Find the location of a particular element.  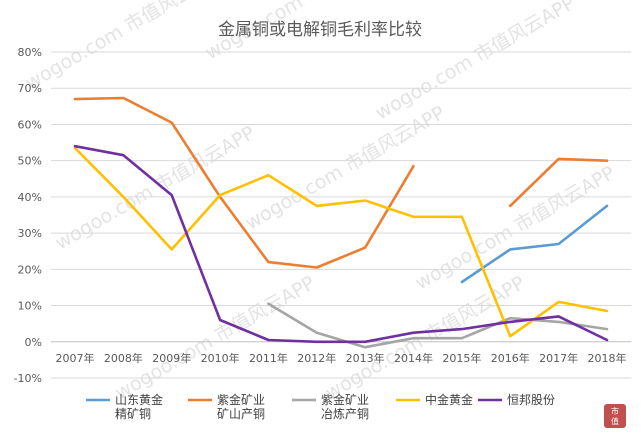

y-tick-label: 30% is located at coordinates (30, 233).